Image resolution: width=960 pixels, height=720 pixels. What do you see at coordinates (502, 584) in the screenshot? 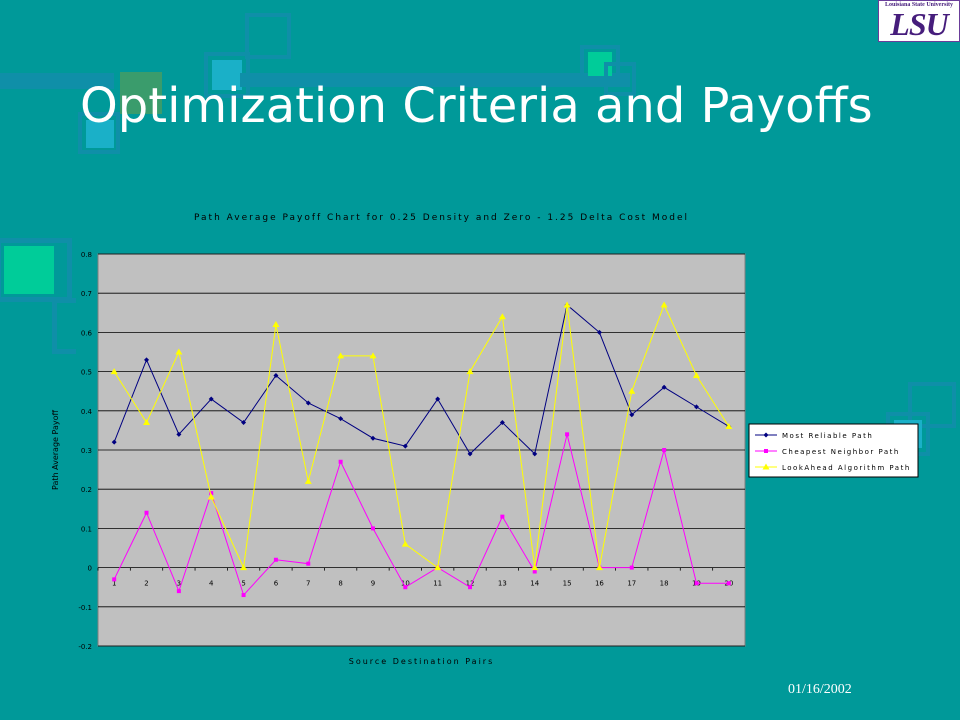
I see `x-tick-label: 13` at bounding box center [502, 584].